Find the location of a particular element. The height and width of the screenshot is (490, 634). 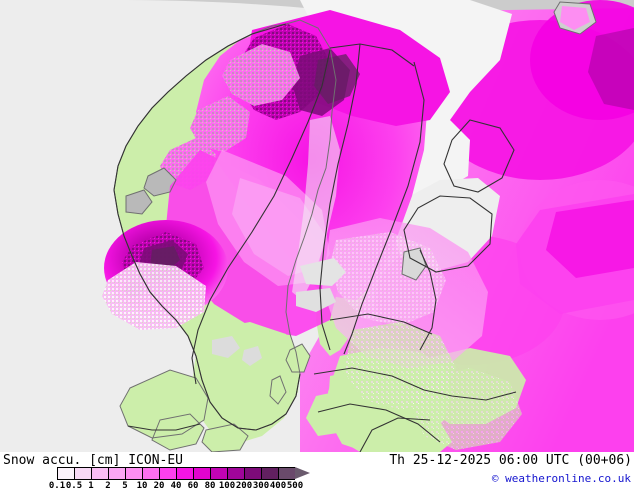

gulf-of-bothnia is located at coordinates (316, 208).